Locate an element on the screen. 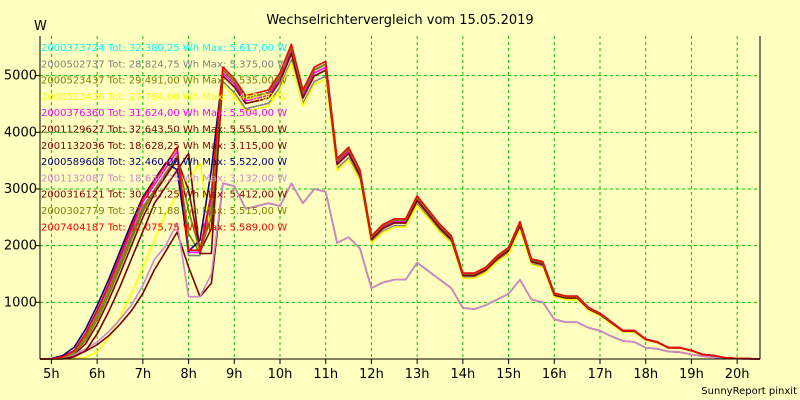 Image resolution: width=800 pixels, height=400 pixels. x-tick-label: 15h is located at coordinates (508, 374).